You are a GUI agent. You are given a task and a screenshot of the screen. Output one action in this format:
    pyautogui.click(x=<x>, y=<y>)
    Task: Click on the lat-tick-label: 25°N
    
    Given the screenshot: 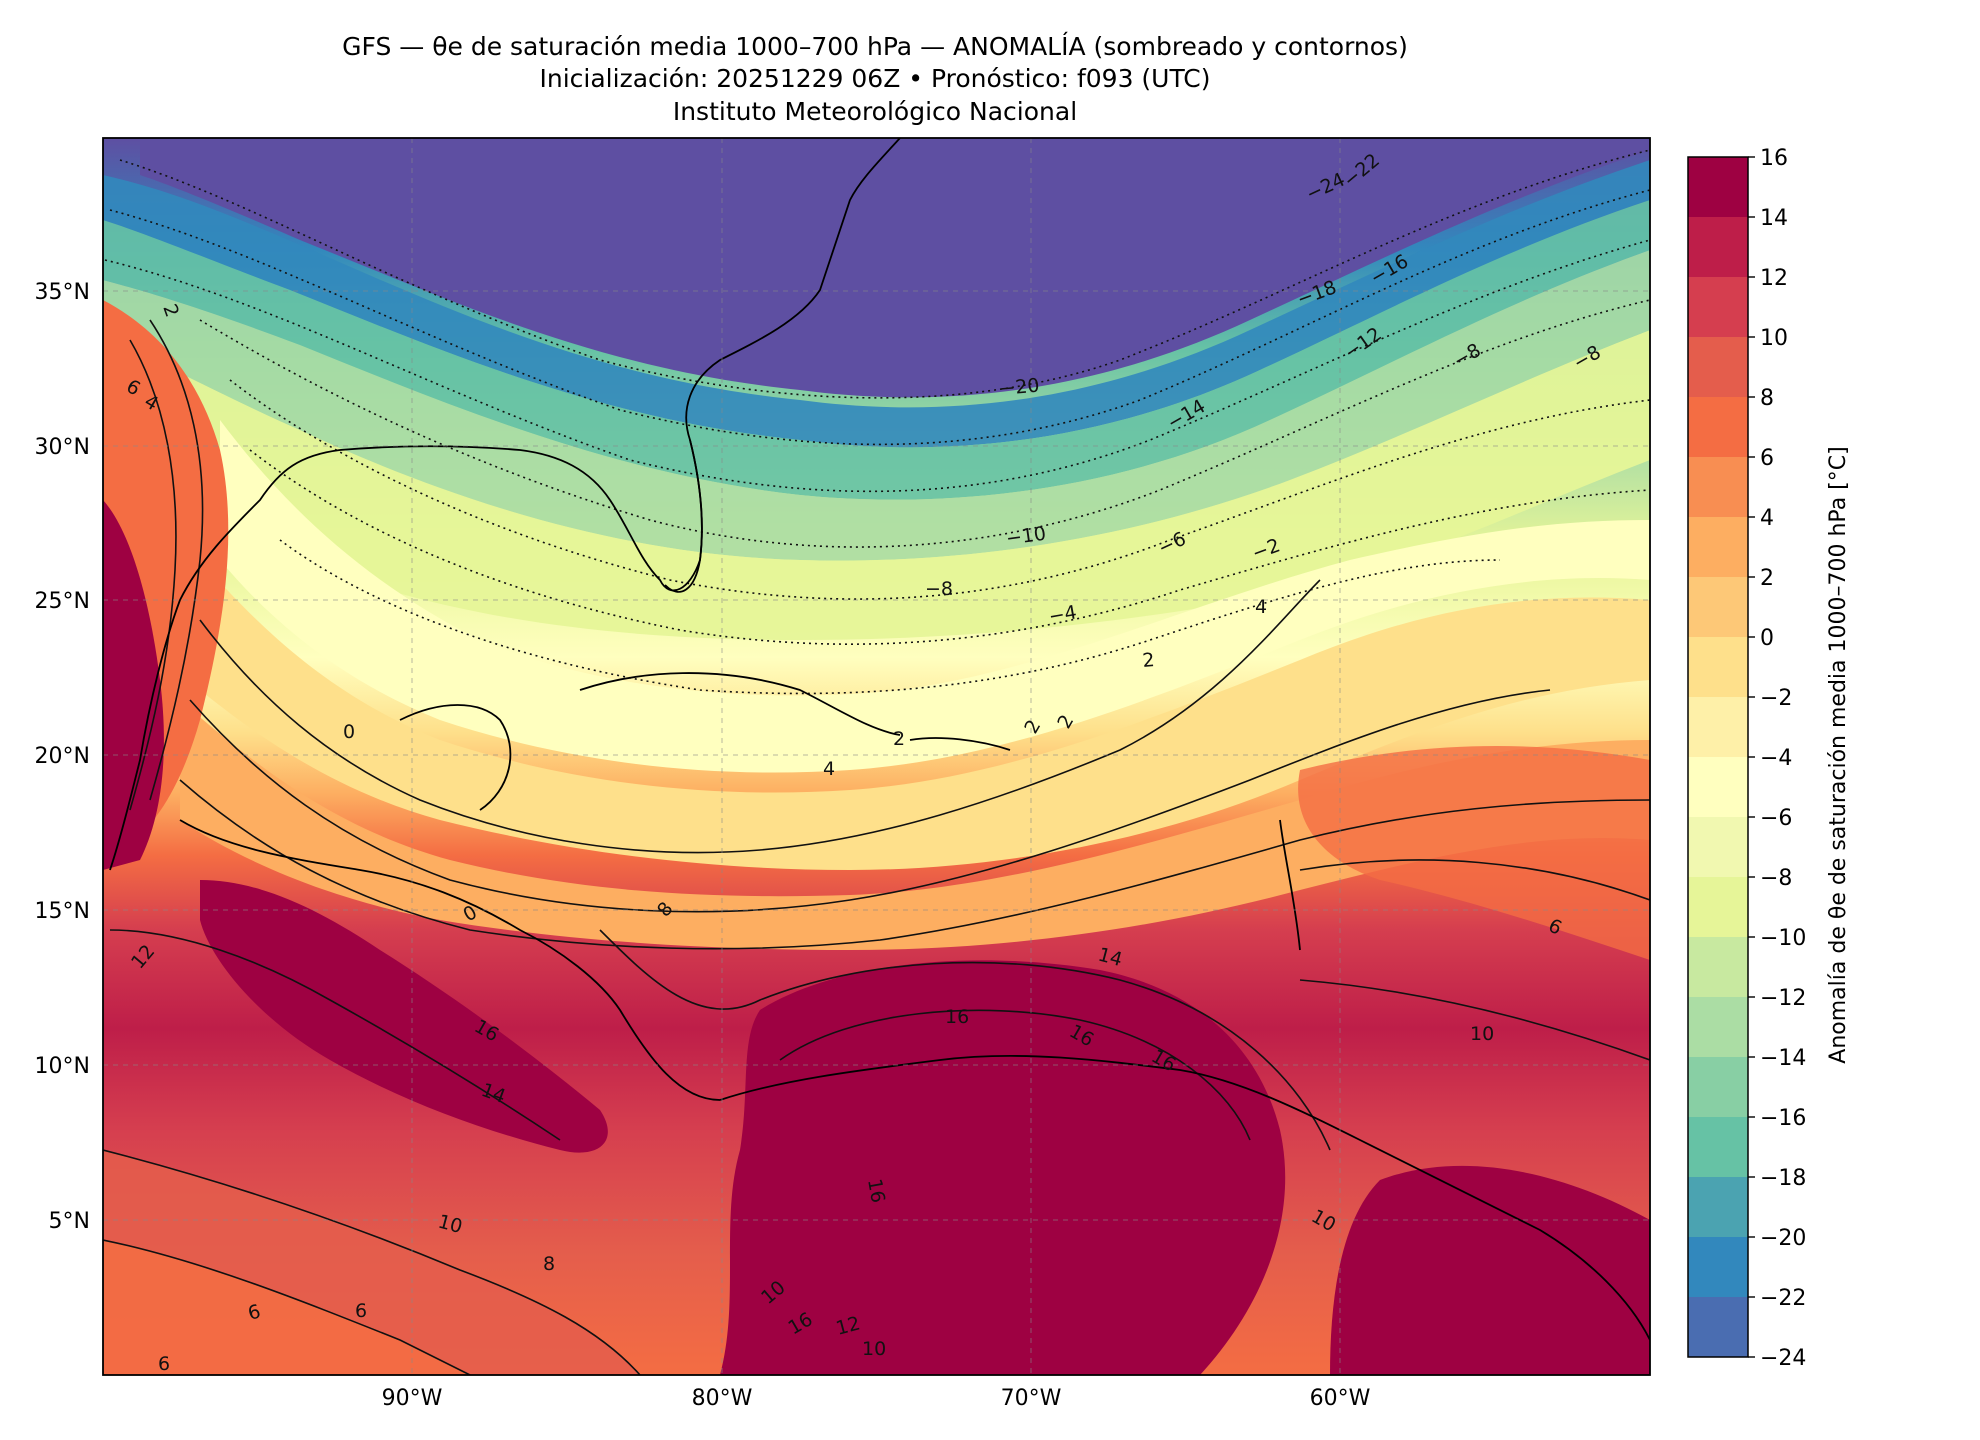 What is the action you would take?
    pyautogui.click(x=62, y=601)
    